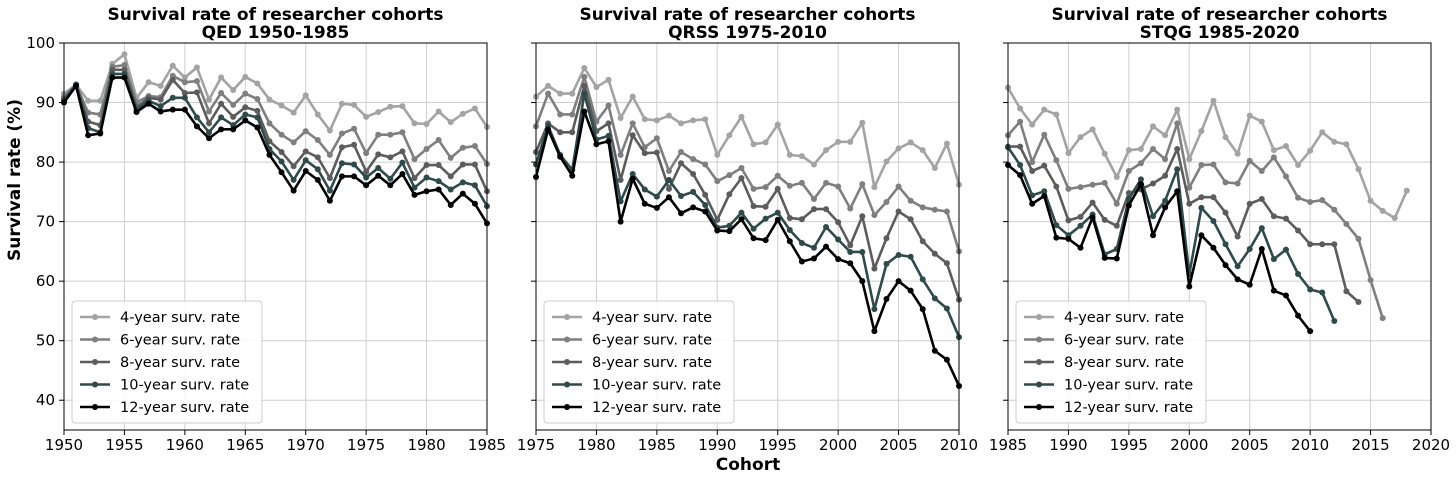 Image resolution: width=1456 pixels, height=484 pixels. What do you see at coordinates (45, 162) in the screenshot?
I see `y-tick-label: 80` at bounding box center [45, 162].